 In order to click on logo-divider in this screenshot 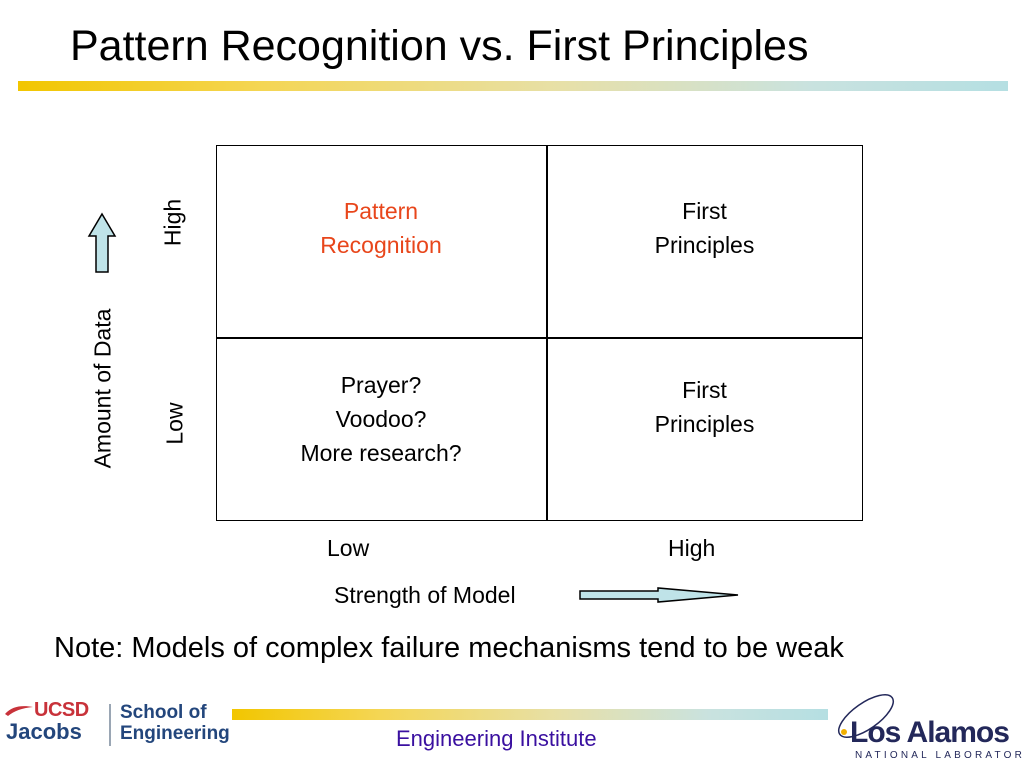, I will do `click(110, 725)`.